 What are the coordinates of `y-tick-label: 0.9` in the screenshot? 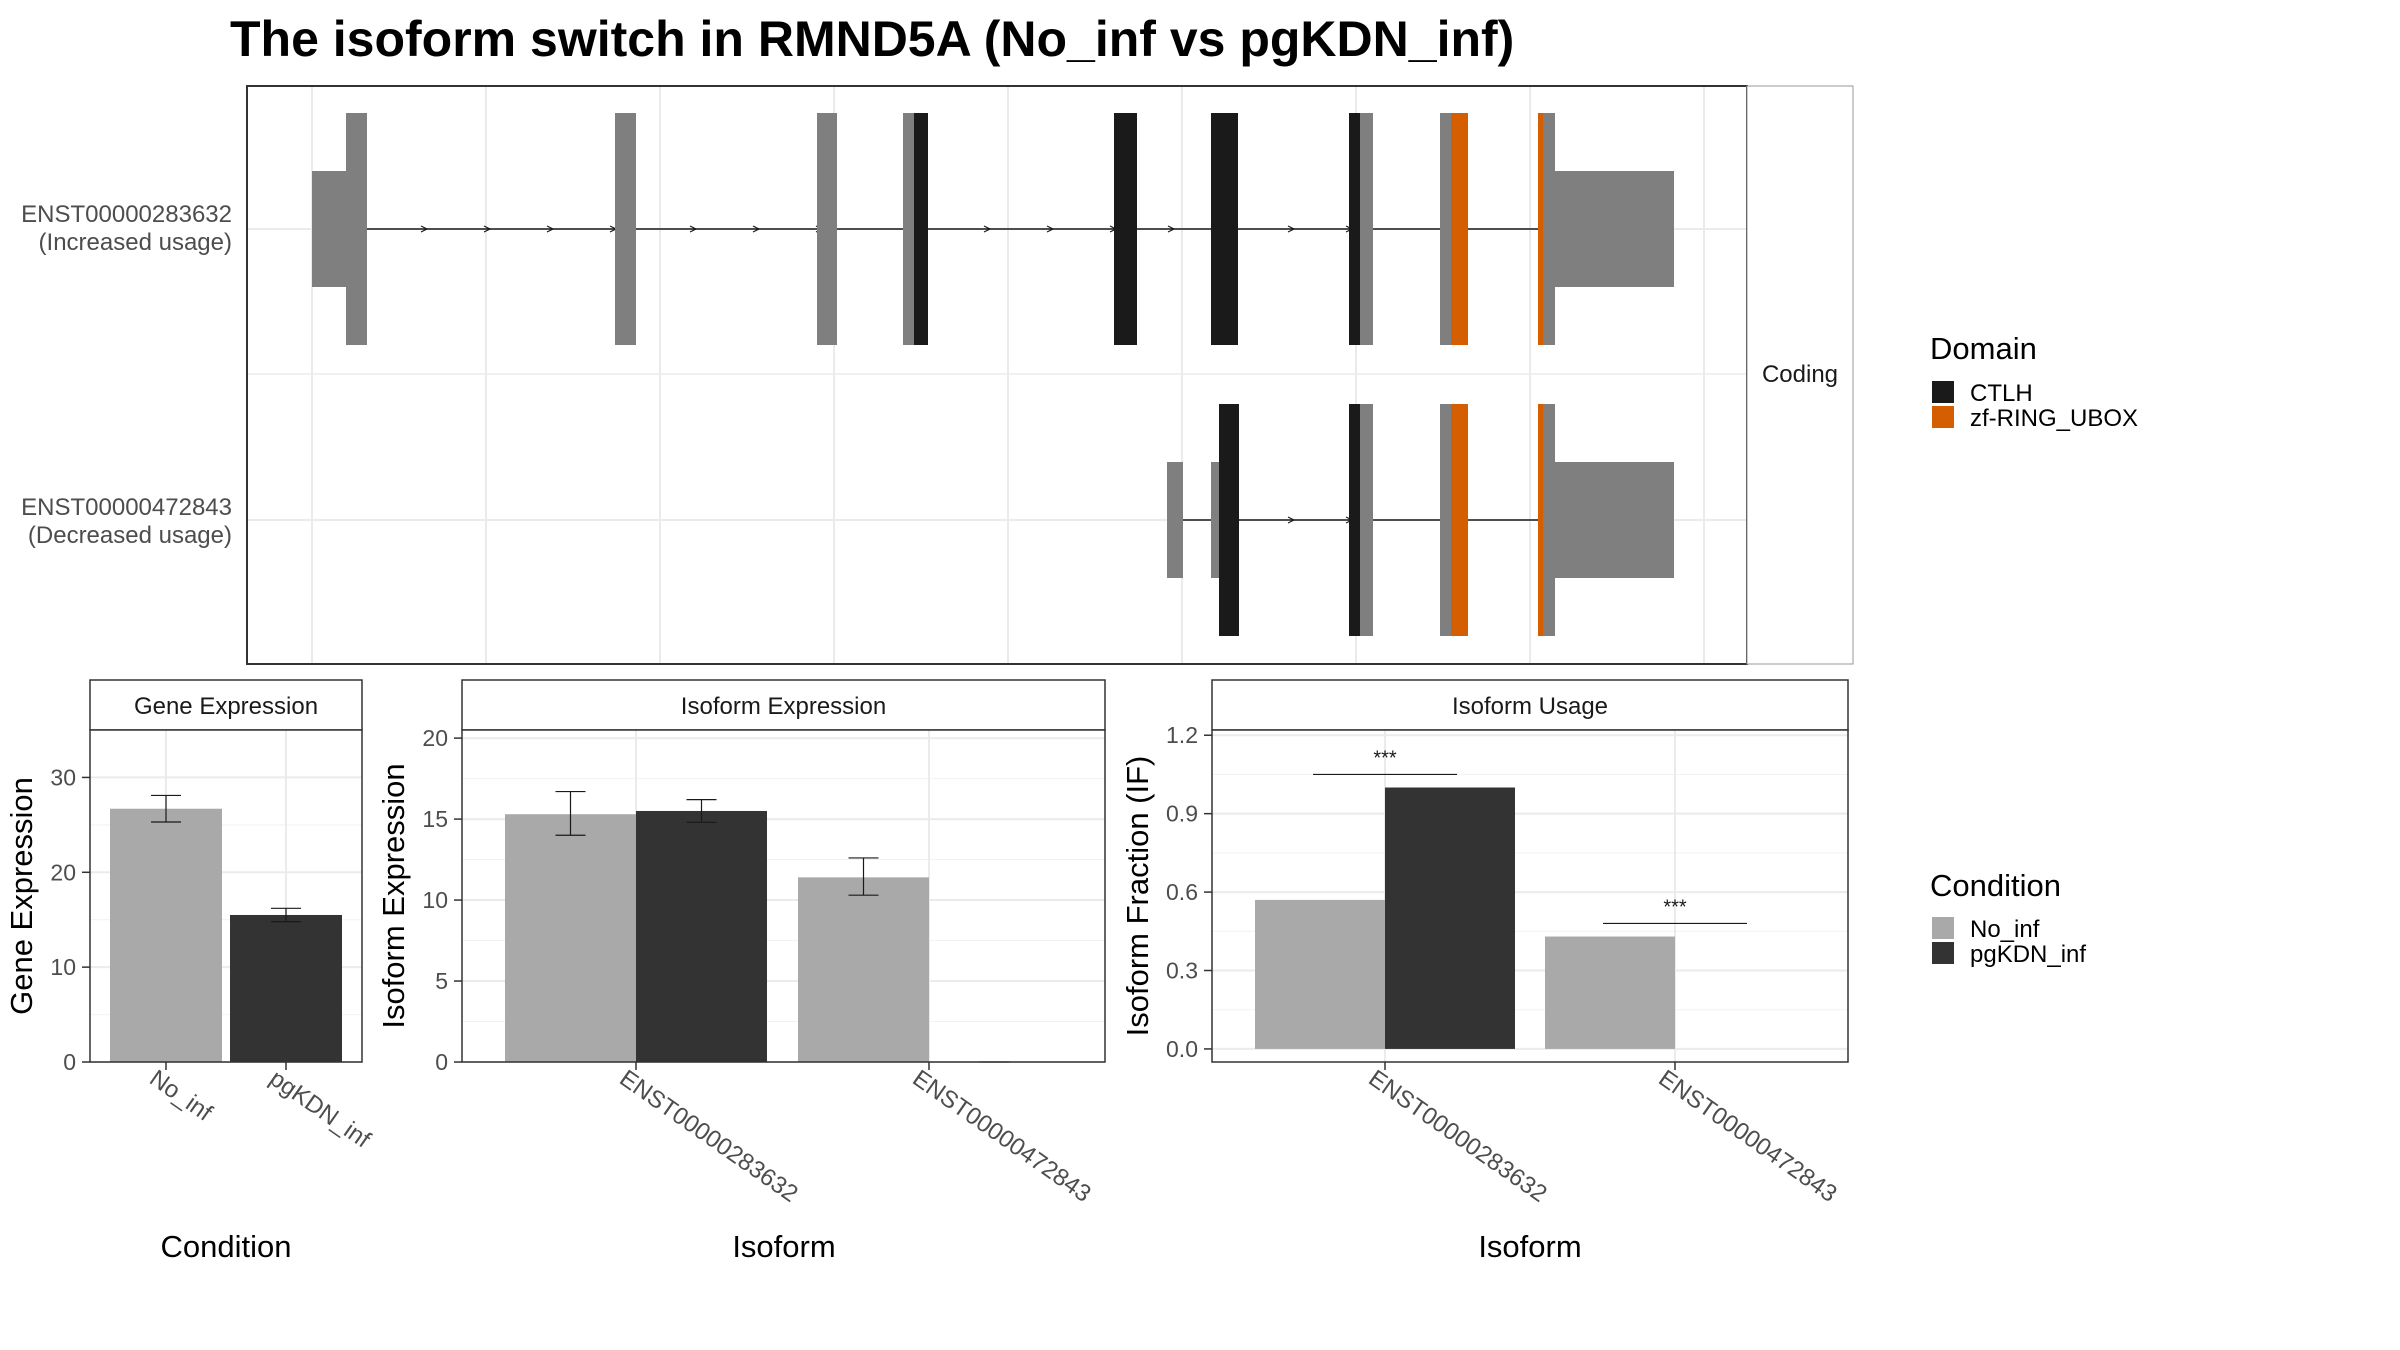 It's located at (1182, 814).